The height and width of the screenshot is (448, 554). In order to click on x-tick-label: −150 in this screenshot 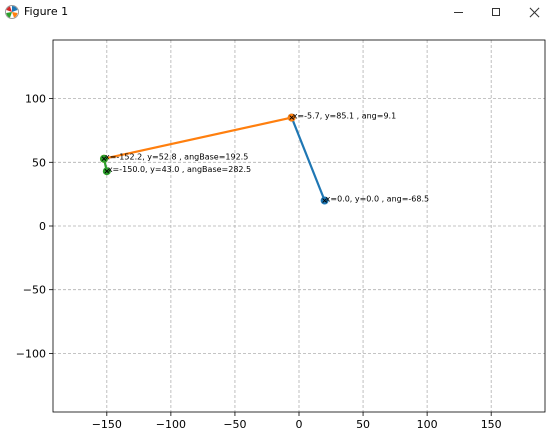, I will do `click(107, 424)`.